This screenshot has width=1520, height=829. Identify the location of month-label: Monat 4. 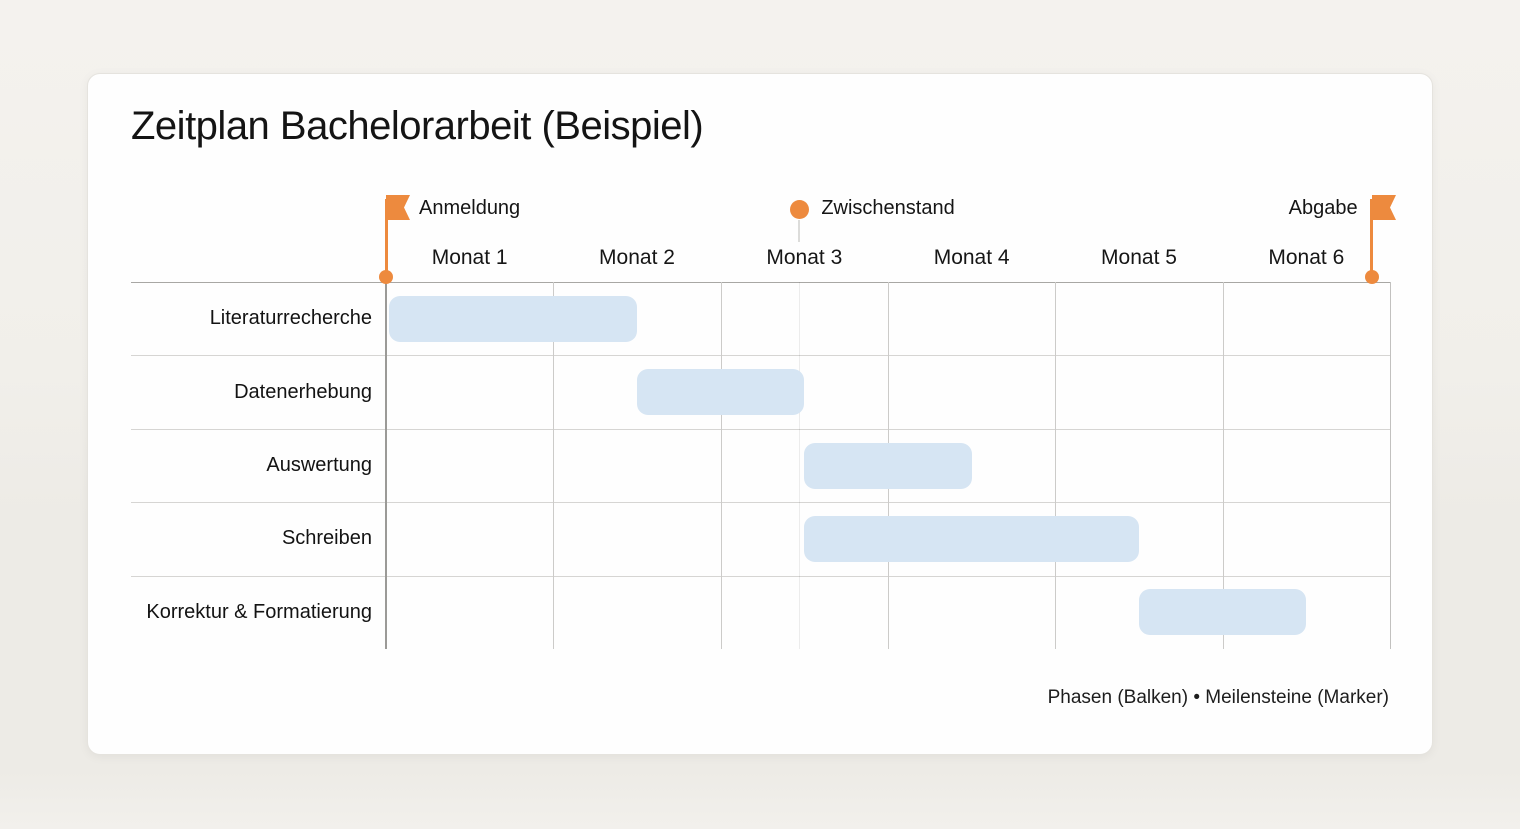
(971, 257).